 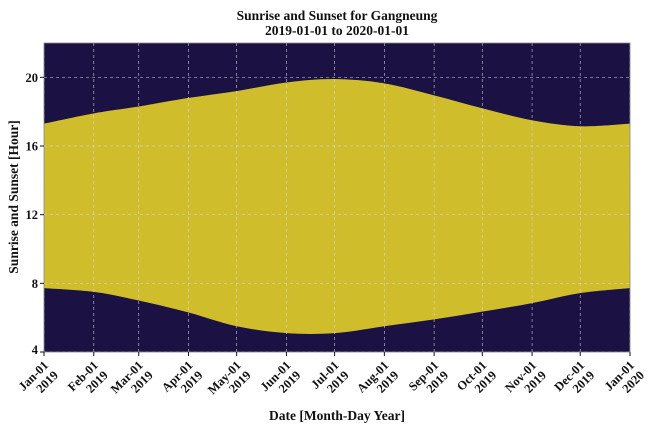 I want to click on y-tick-label: 8, so click(x=35, y=284).